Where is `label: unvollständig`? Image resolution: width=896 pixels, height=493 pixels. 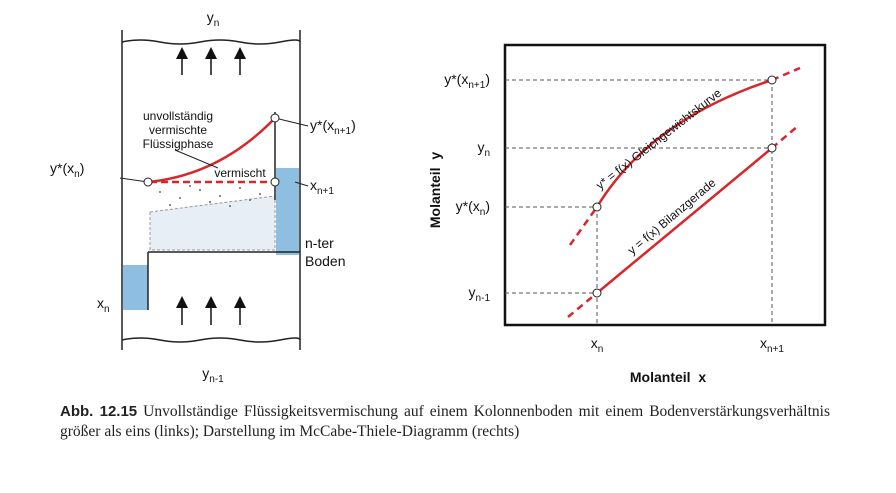
label: unvollständig is located at coordinates (178, 116).